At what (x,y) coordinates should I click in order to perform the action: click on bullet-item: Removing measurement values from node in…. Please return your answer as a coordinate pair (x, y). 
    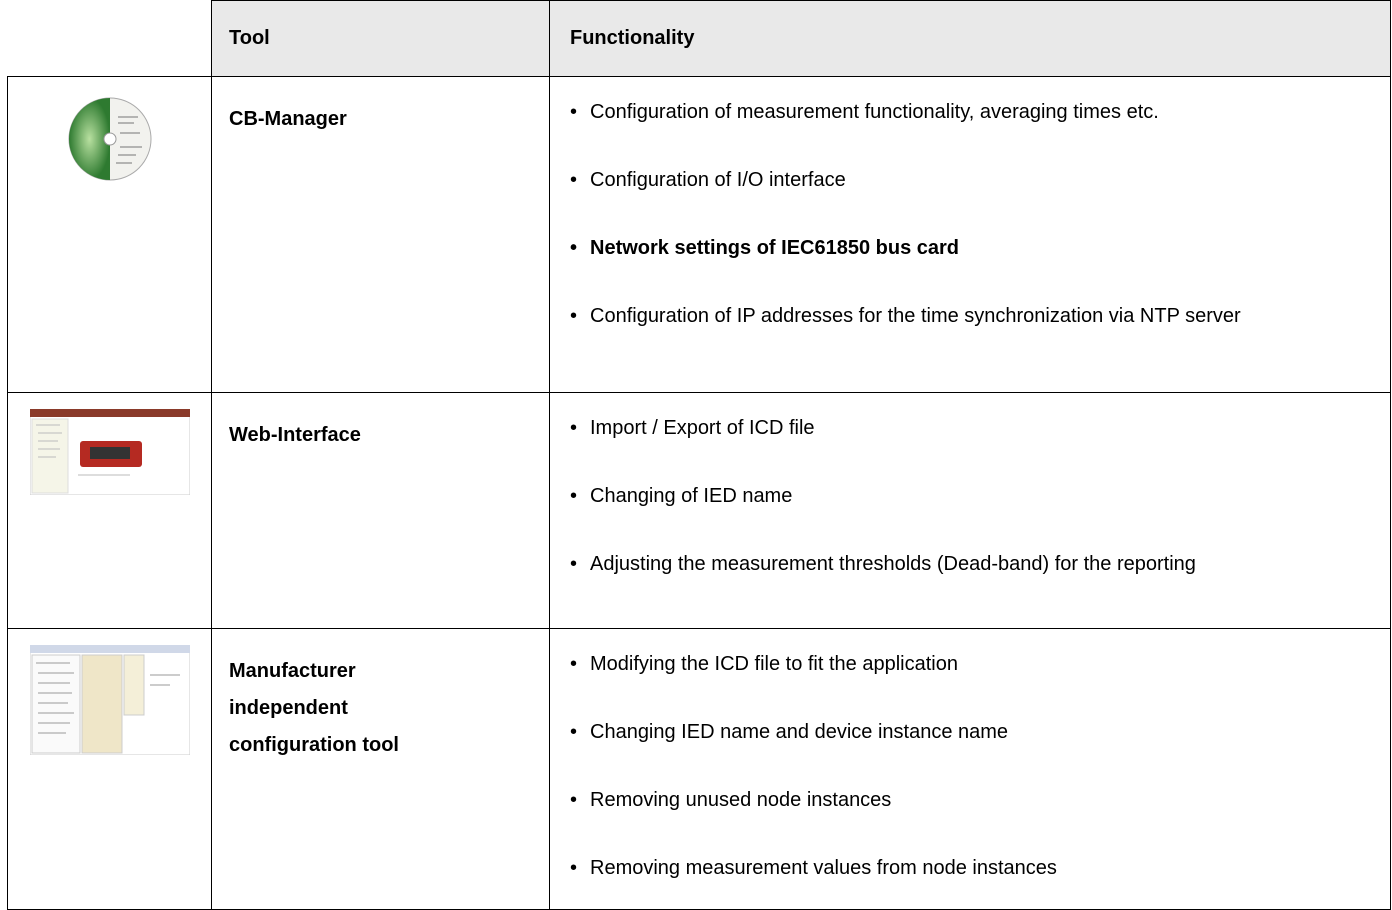
    Looking at the image, I should click on (970, 868).